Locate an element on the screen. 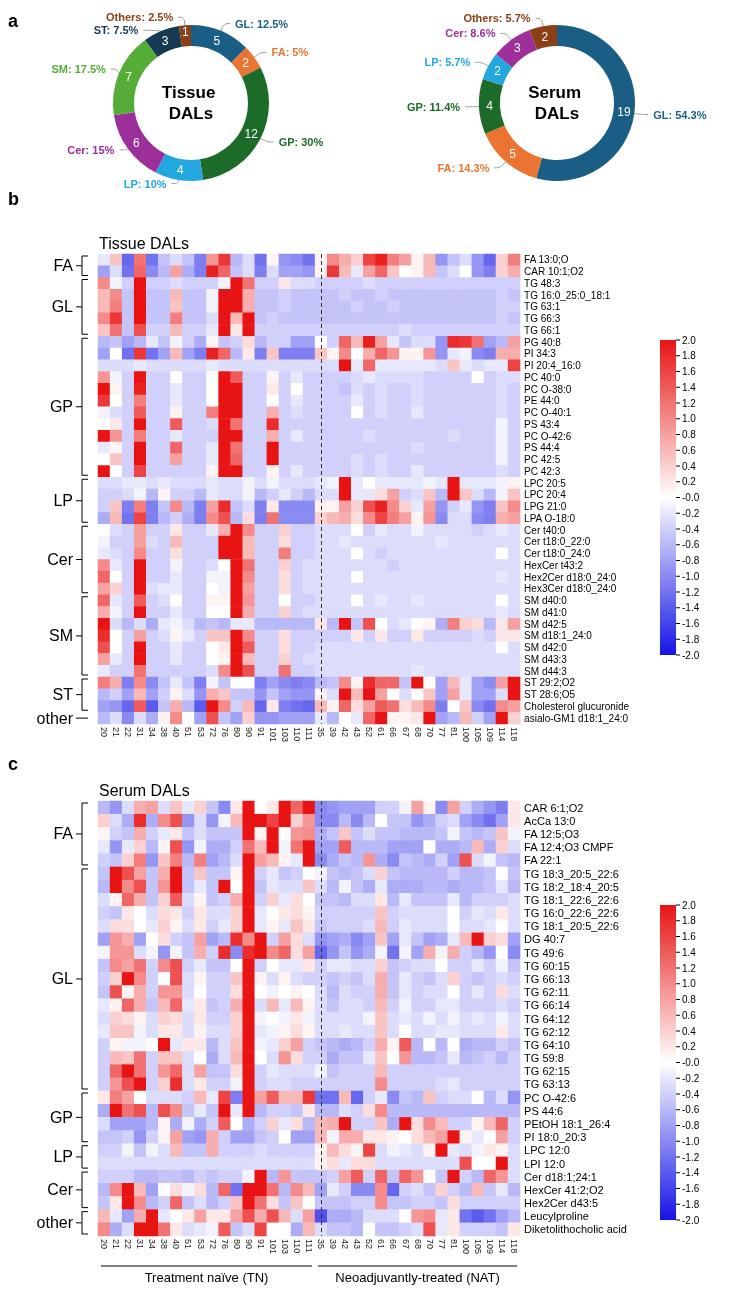  y-tick-label: TG 60:15 is located at coordinates (547, 965).